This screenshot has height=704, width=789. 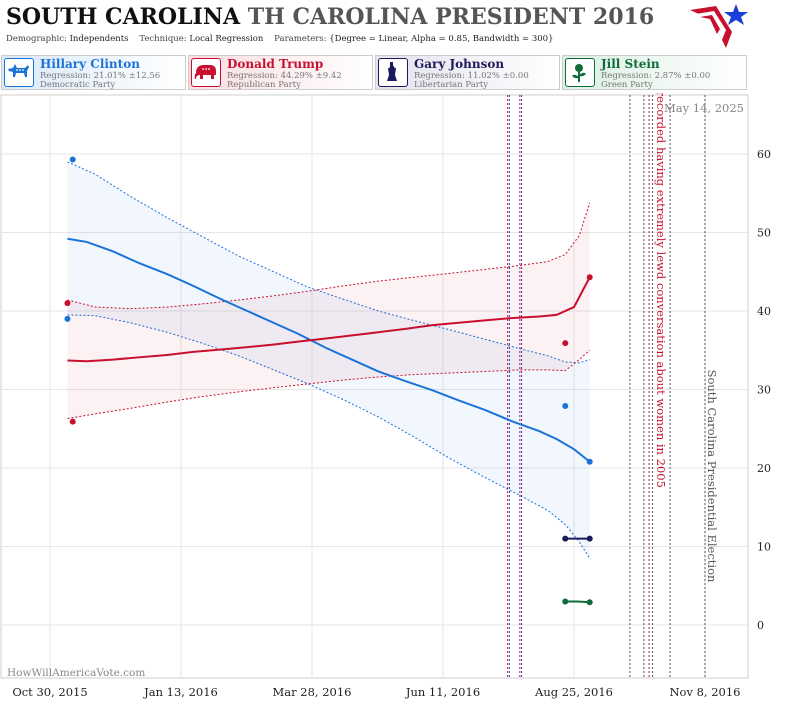 What do you see at coordinates (180, 692) in the screenshot?
I see `x-tick-label: Jan 13, 2016` at bounding box center [180, 692].